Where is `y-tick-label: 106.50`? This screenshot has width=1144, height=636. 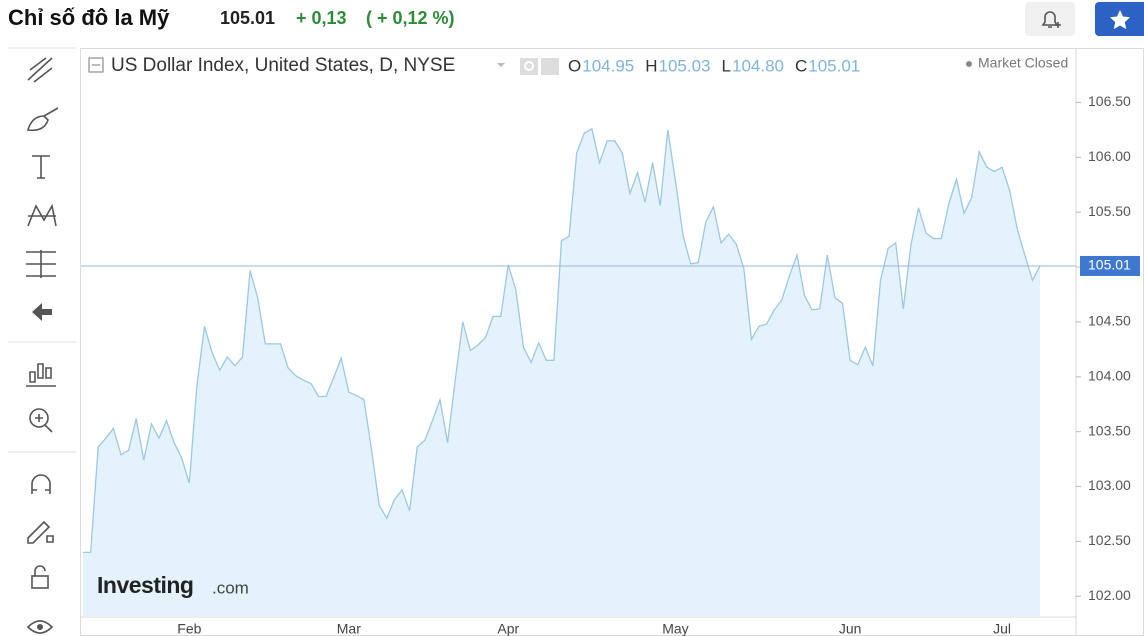
y-tick-label: 106.50 is located at coordinates (1109, 101).